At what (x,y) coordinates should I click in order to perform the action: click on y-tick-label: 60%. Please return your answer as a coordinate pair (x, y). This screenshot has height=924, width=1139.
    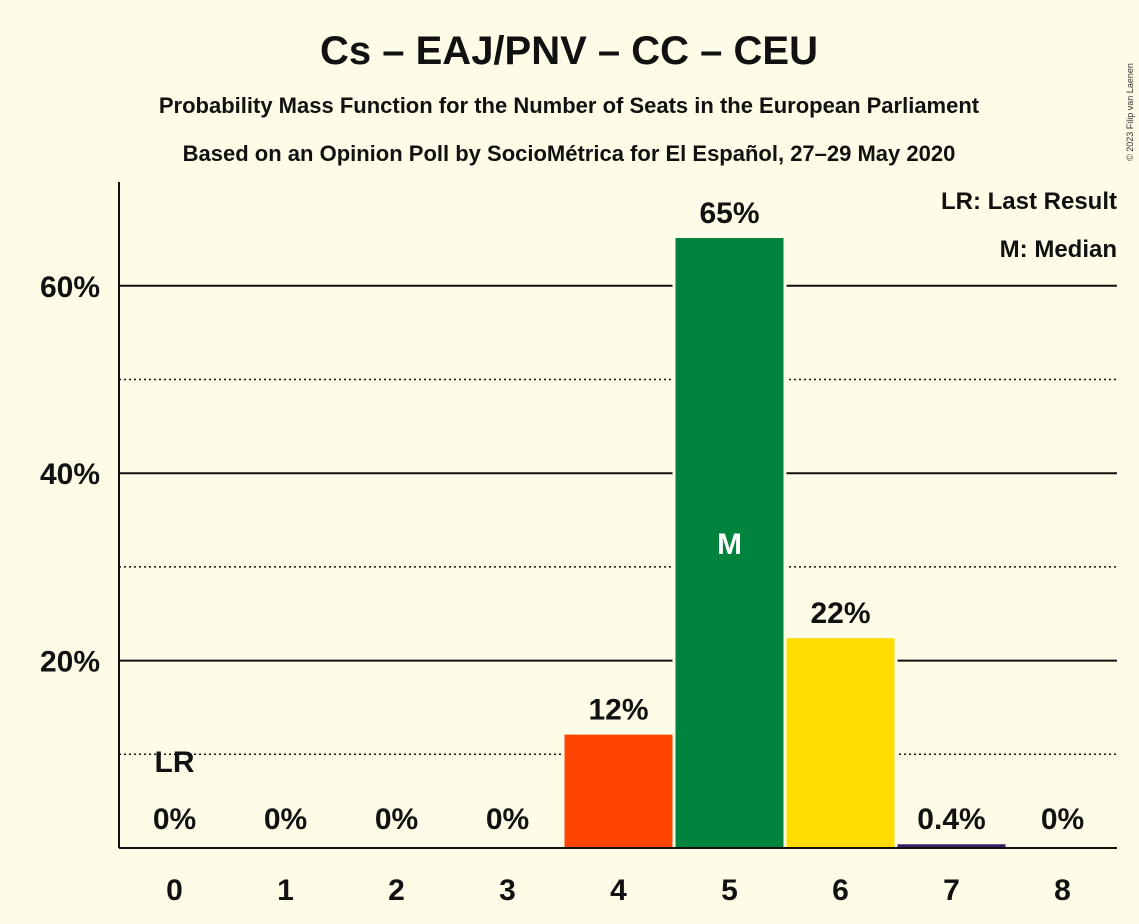
    Looking at the image, I should click on (70, 287).